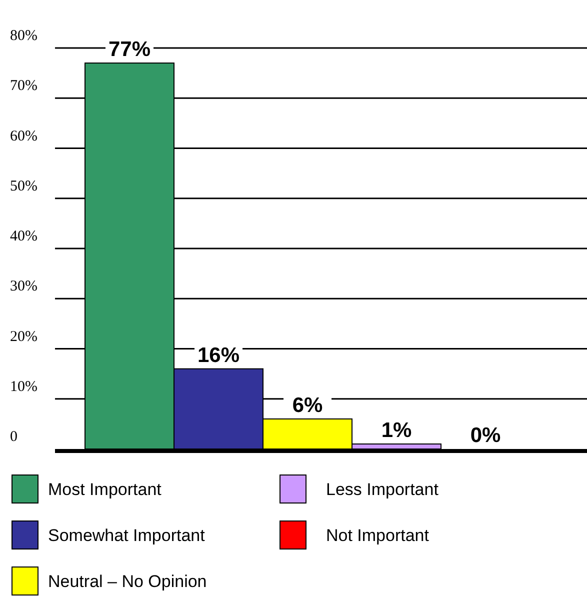 This screenshot has width=587, height=609. What do you see at coordinates (105, 489) in the screenshot?
I see `legend-label: Most Important` at bounding box center [105, 489].